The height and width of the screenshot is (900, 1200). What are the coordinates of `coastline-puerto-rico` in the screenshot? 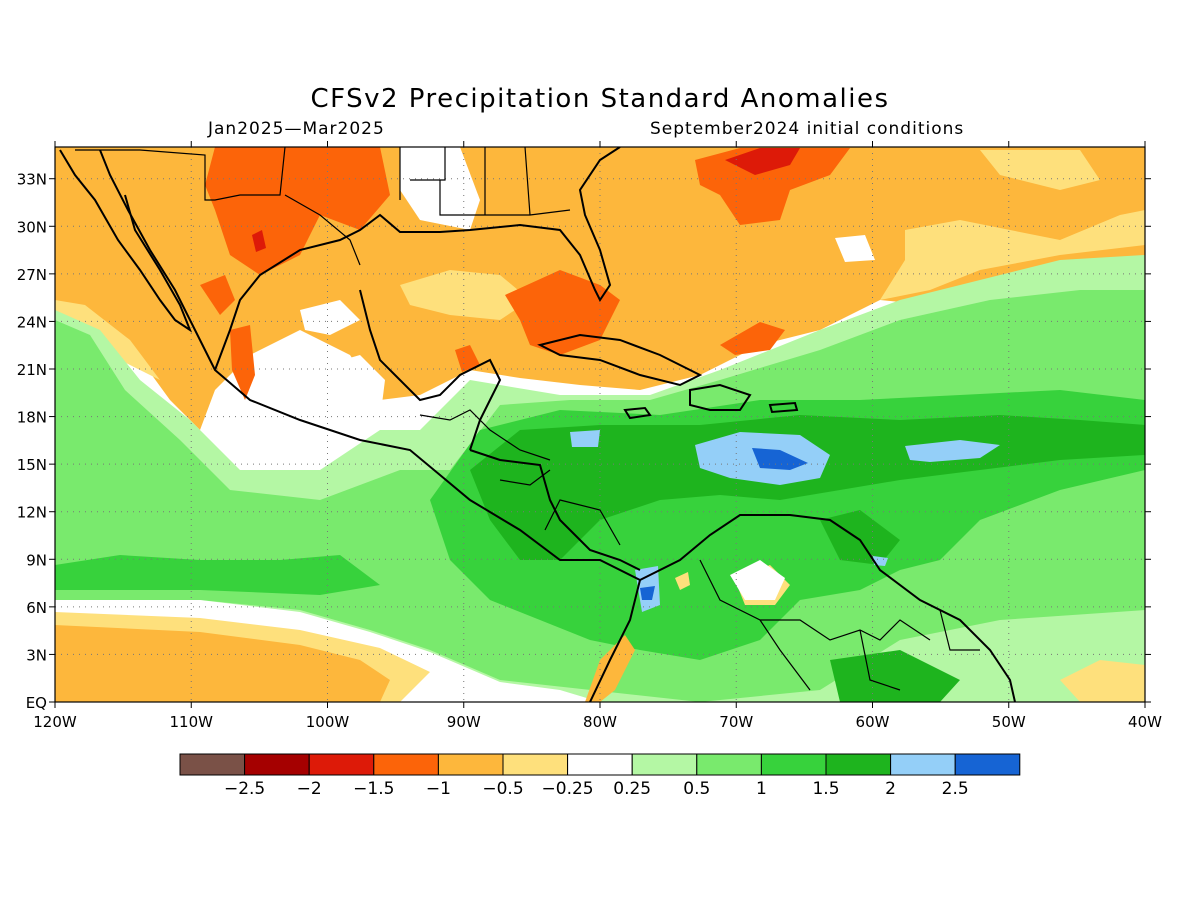 It's located at (783, 407).